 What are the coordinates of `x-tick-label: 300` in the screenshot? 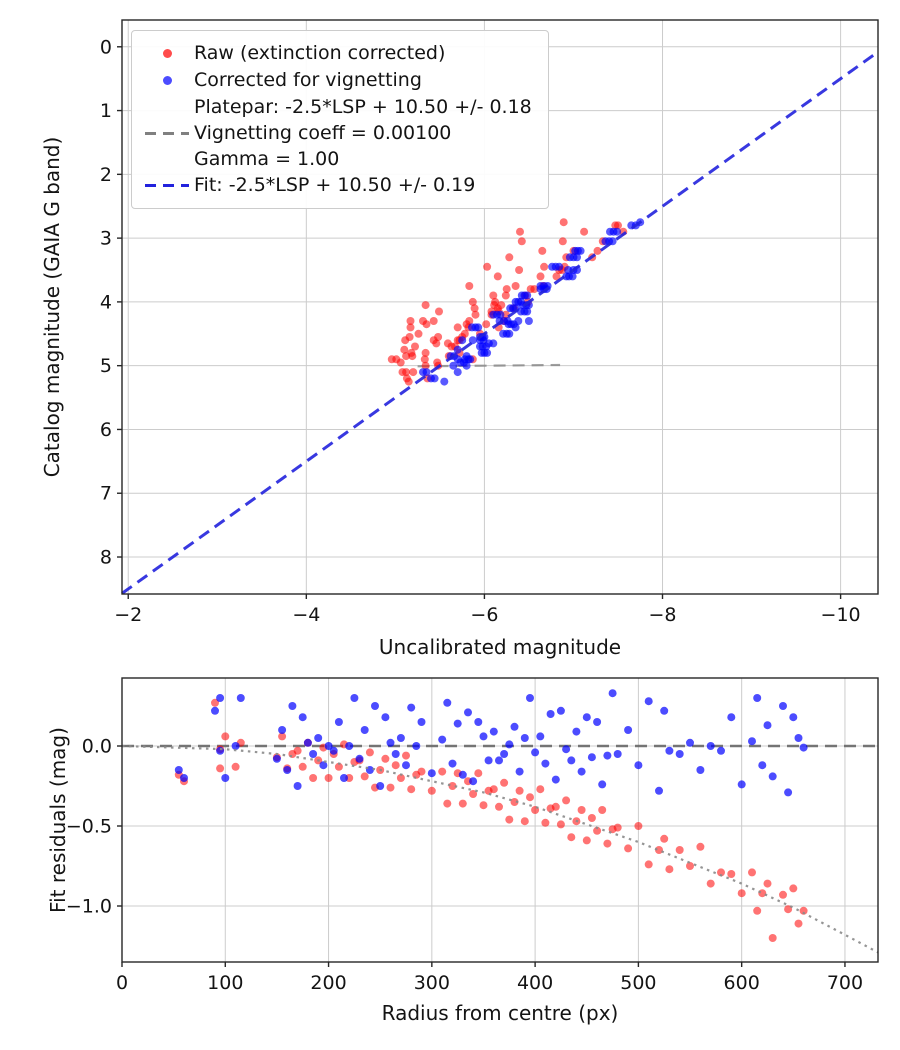 It's located at (432, 983).